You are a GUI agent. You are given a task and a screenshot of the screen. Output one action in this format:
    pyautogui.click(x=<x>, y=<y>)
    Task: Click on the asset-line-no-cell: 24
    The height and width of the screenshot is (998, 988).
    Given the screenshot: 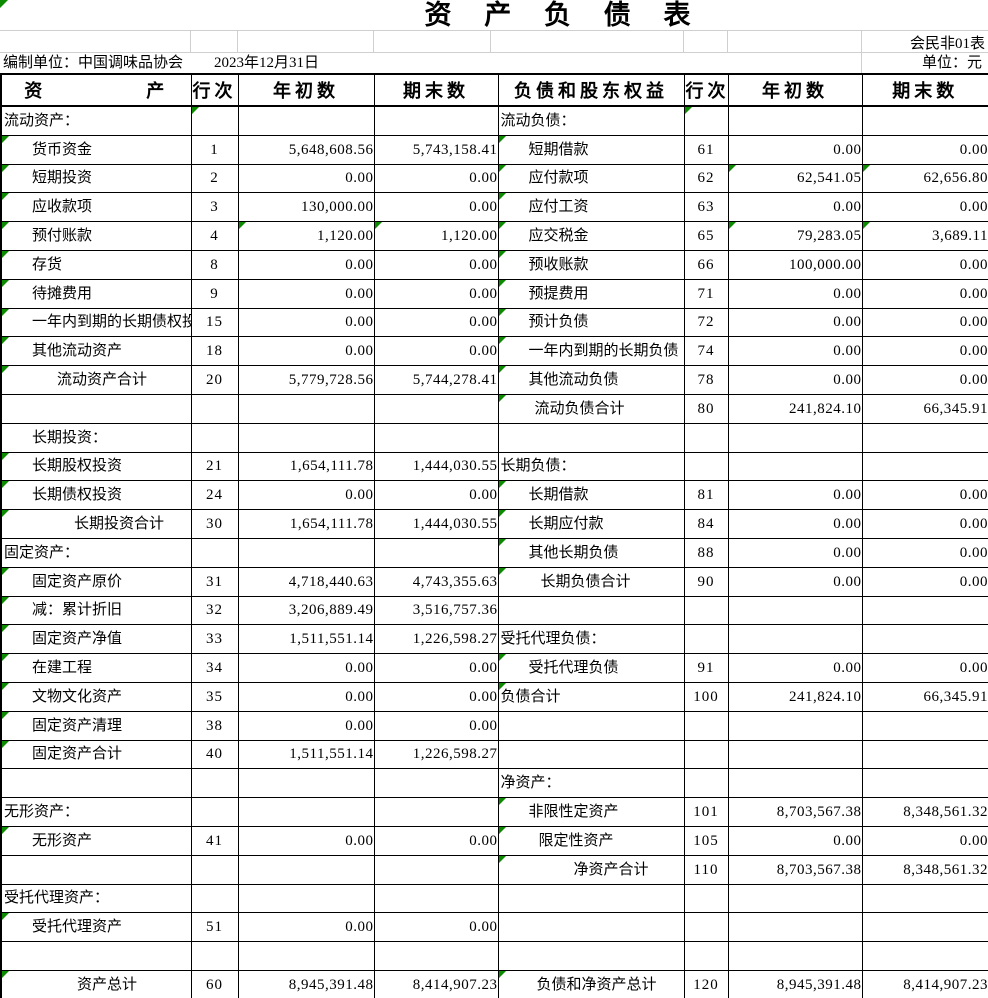 What is the action you would take?
    pyautogui.click(x=214, y=495)
    